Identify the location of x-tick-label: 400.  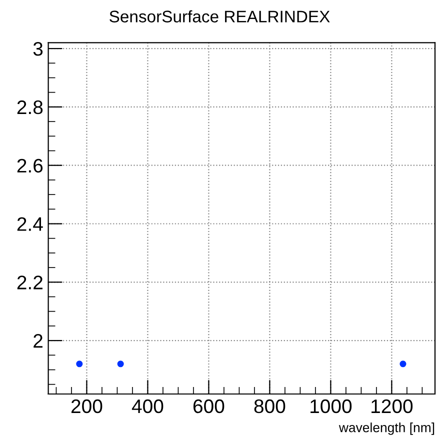
(148, 406).